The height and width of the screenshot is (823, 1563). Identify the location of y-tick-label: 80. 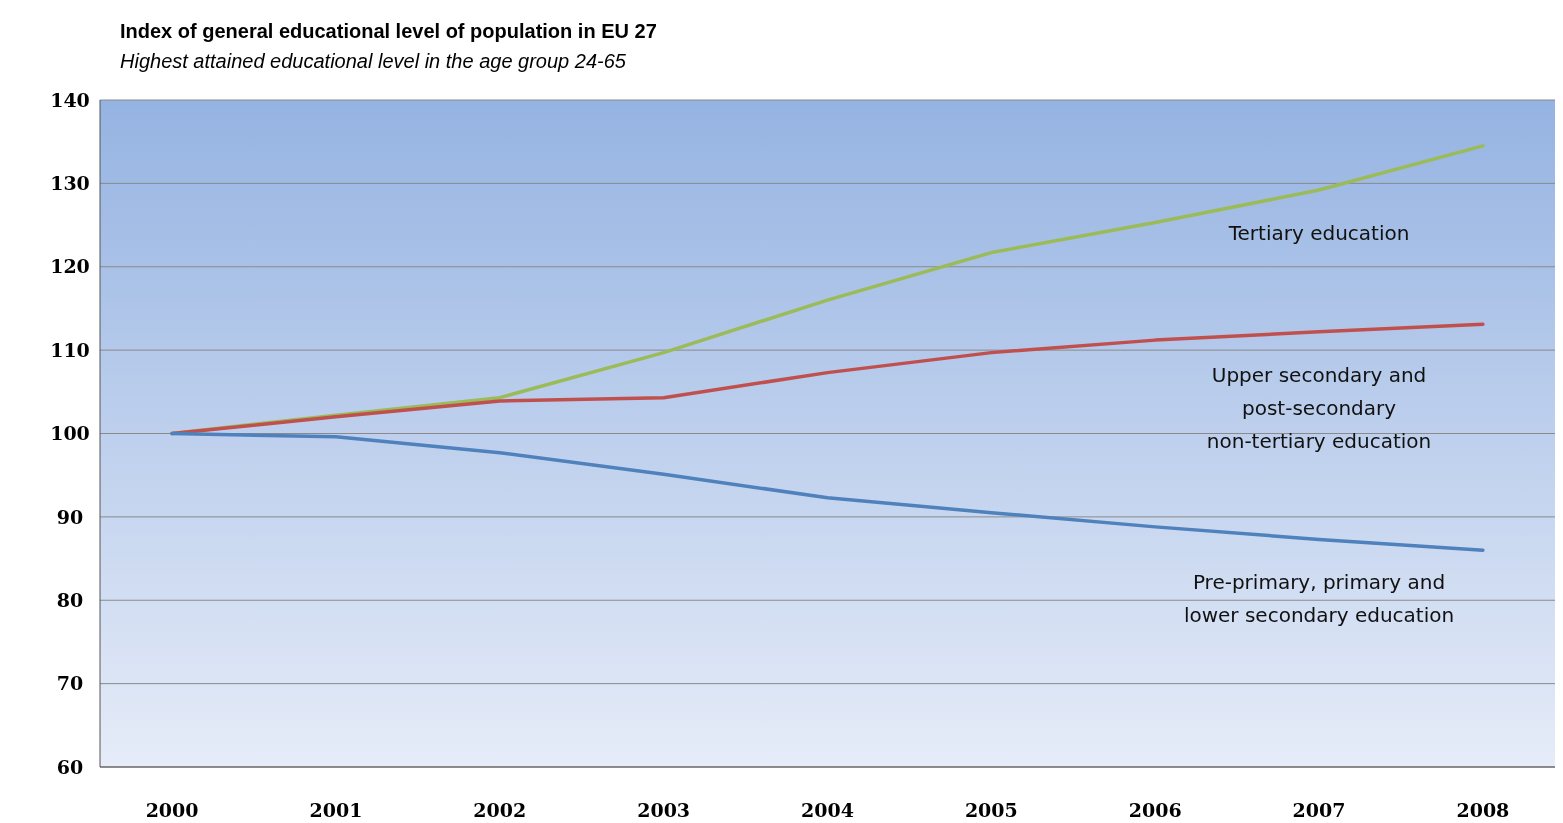
(70, 599).